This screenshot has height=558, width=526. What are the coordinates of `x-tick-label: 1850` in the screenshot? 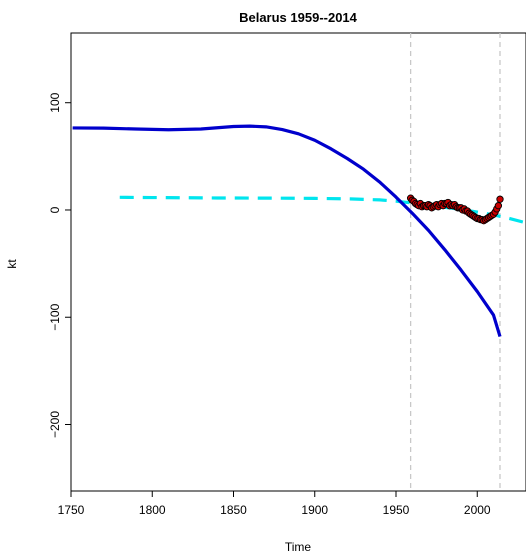 It's located at (233, 510).